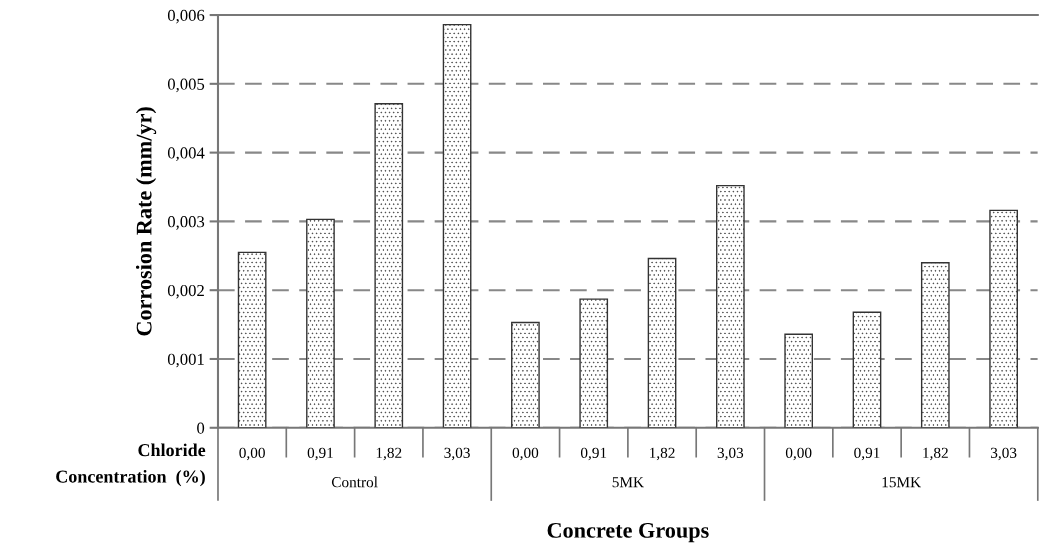  What do you see at coordinates (186, 154) in the screenshot?
I see `y-tick-label: 0,004` at bounding box center [186, 154].